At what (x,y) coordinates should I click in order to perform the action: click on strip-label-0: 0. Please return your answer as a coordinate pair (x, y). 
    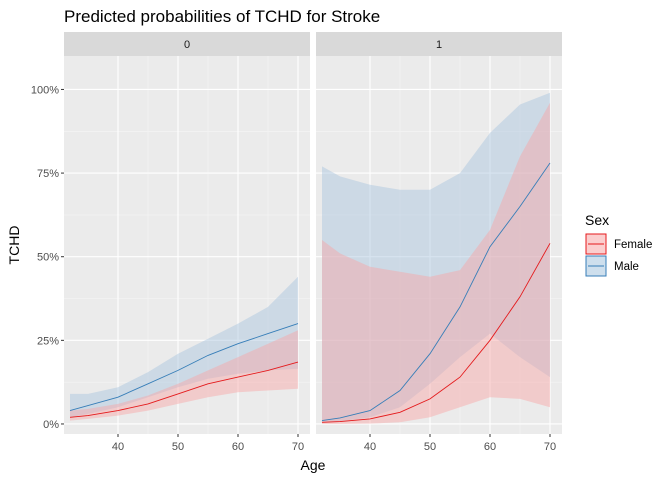
    Looking at the image, I should click on (187, 45).